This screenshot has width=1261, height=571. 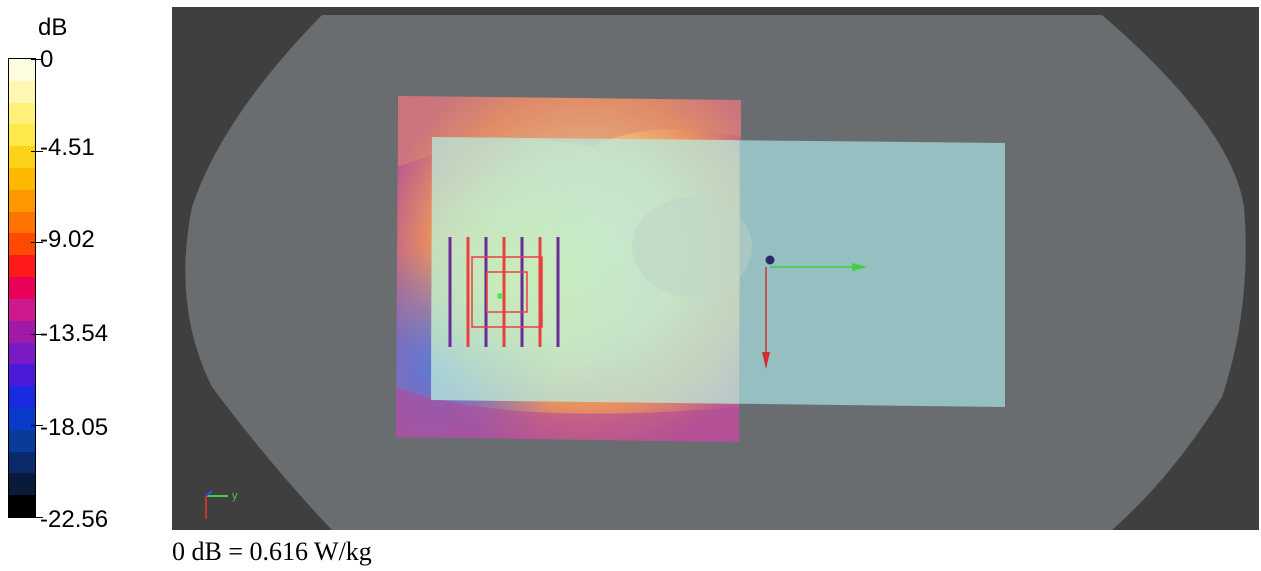 What do you see at coordinates (67, 147) in the screenshot?
I see `legend-tick-label: -4.51` at bounding box center [67, 147].